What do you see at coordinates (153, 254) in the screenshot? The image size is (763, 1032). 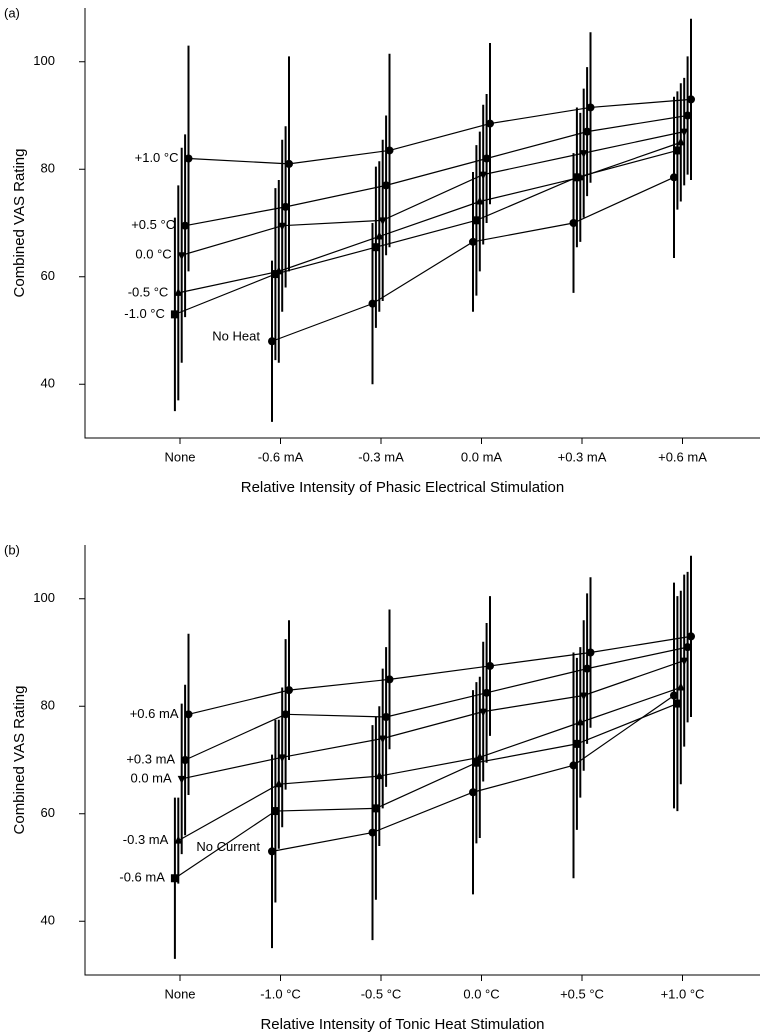 I see `series-label: 0.0 °C` at bounding box center [153, 254].